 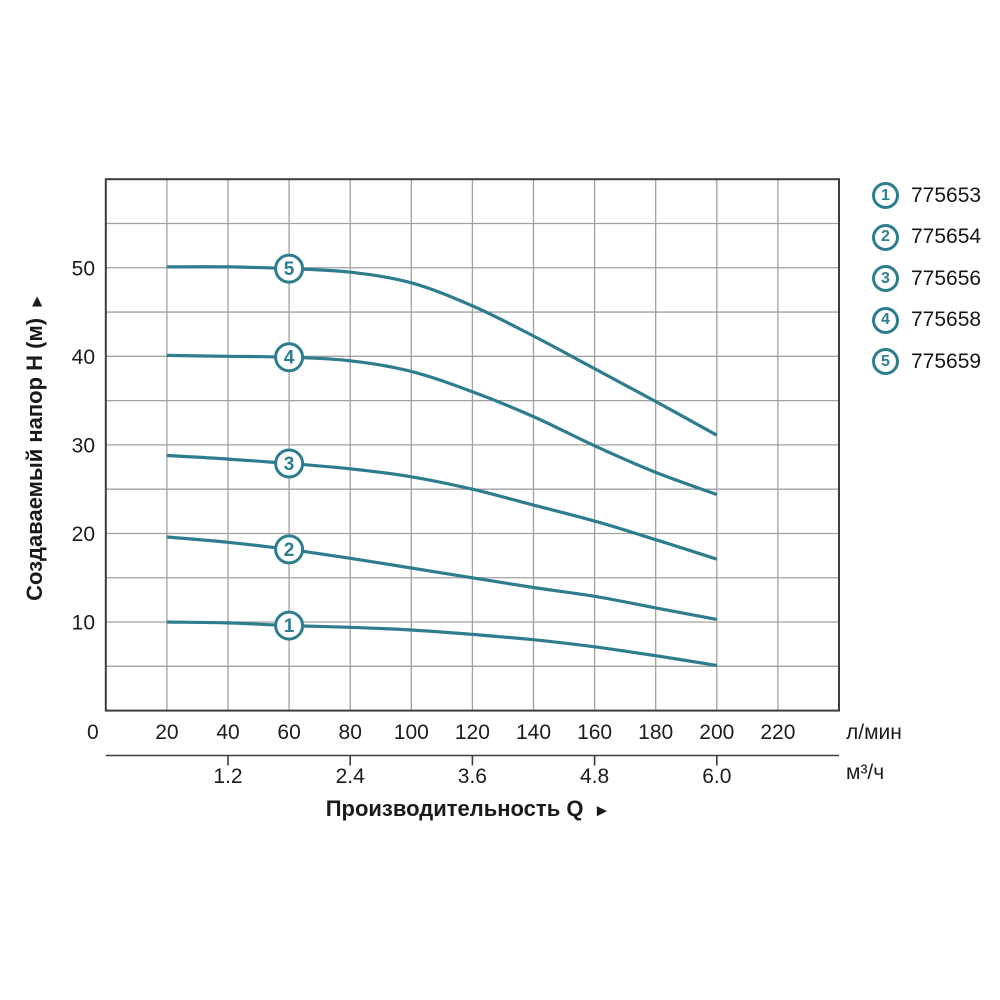 What do you see at coordinates (472, 732) in the screenshot?
I see `x-tick-label: 120` at bounding box center [472, 732].